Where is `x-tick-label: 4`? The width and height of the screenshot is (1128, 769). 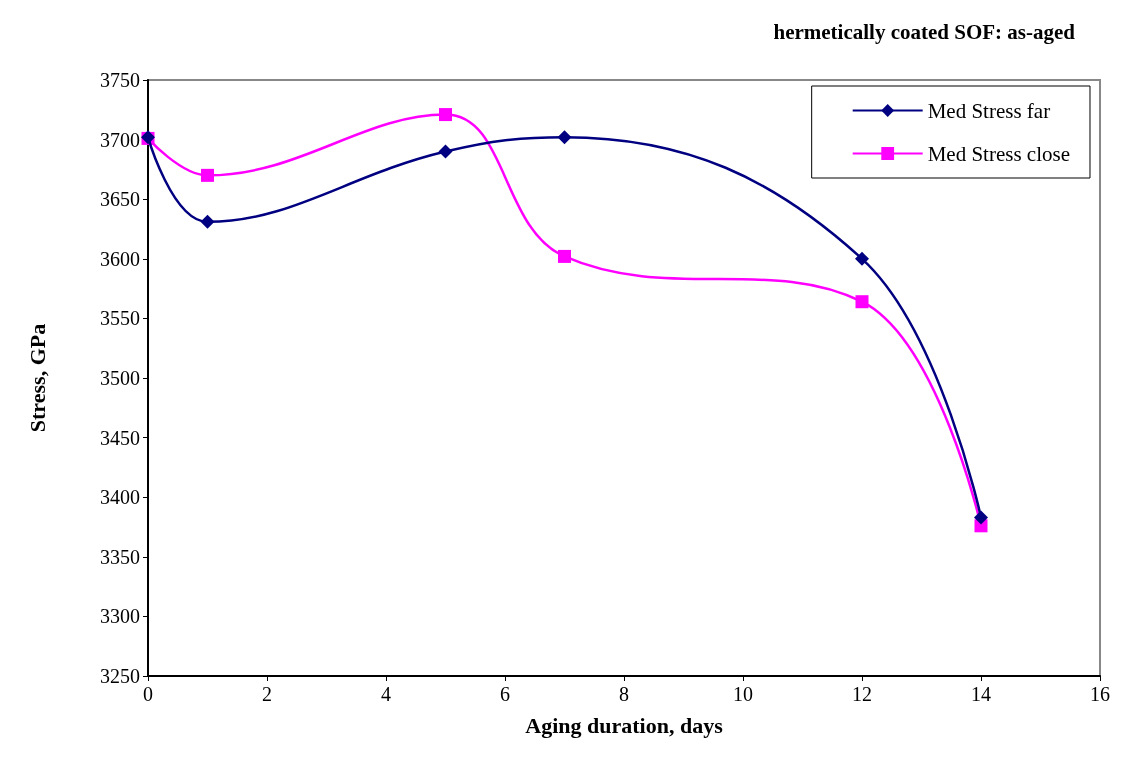
x-tick-label: 4 is located at coordinates (386, 694).